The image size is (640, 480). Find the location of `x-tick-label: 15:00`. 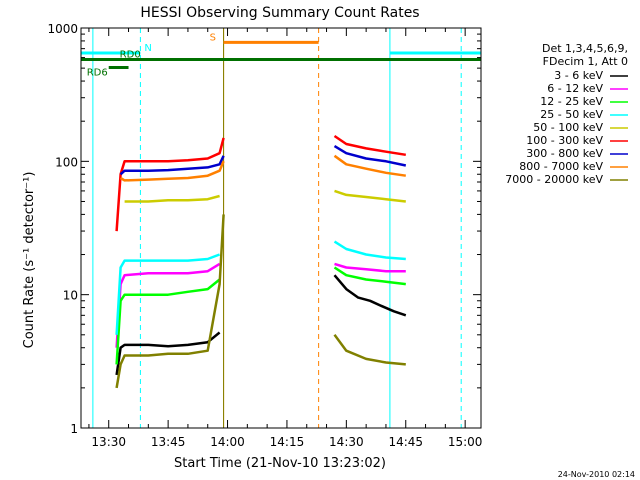

x-tick-label: 15:00 is located at coordinates (465, 442).